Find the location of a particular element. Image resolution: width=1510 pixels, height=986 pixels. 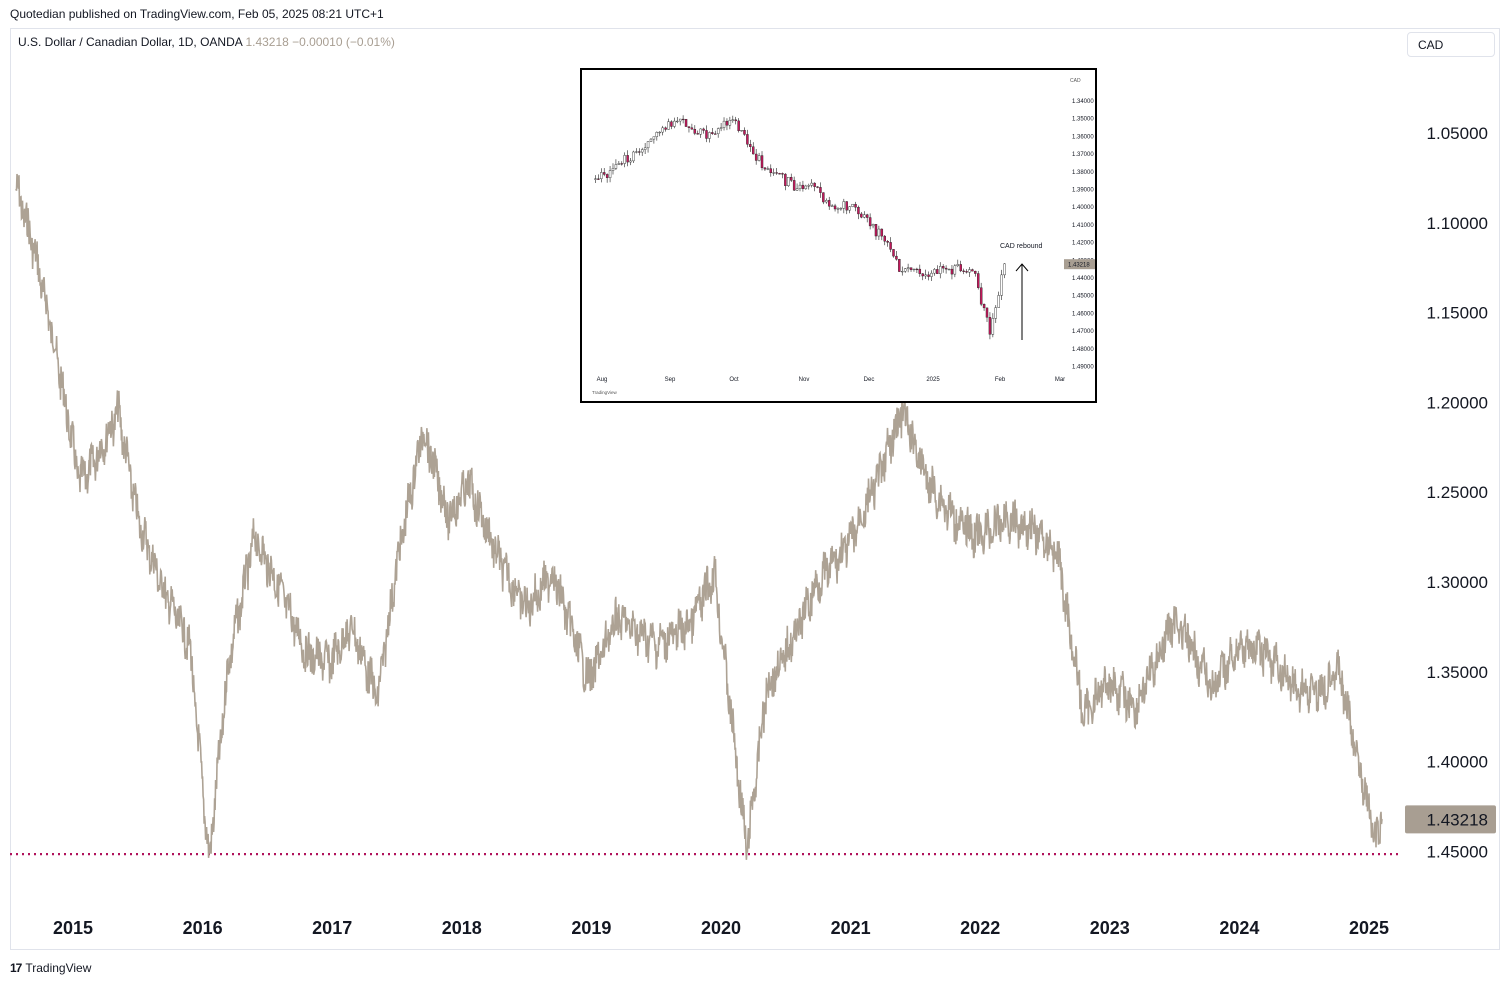

x-tick-label: 2018 is located at coordinates (462, 928).